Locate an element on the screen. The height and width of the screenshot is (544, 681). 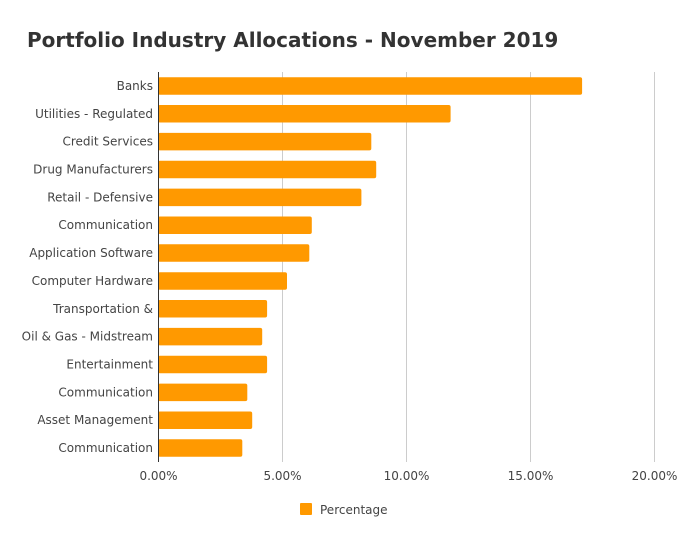
category-label: Utilities - Regulated is located at coordinates (94, 114).